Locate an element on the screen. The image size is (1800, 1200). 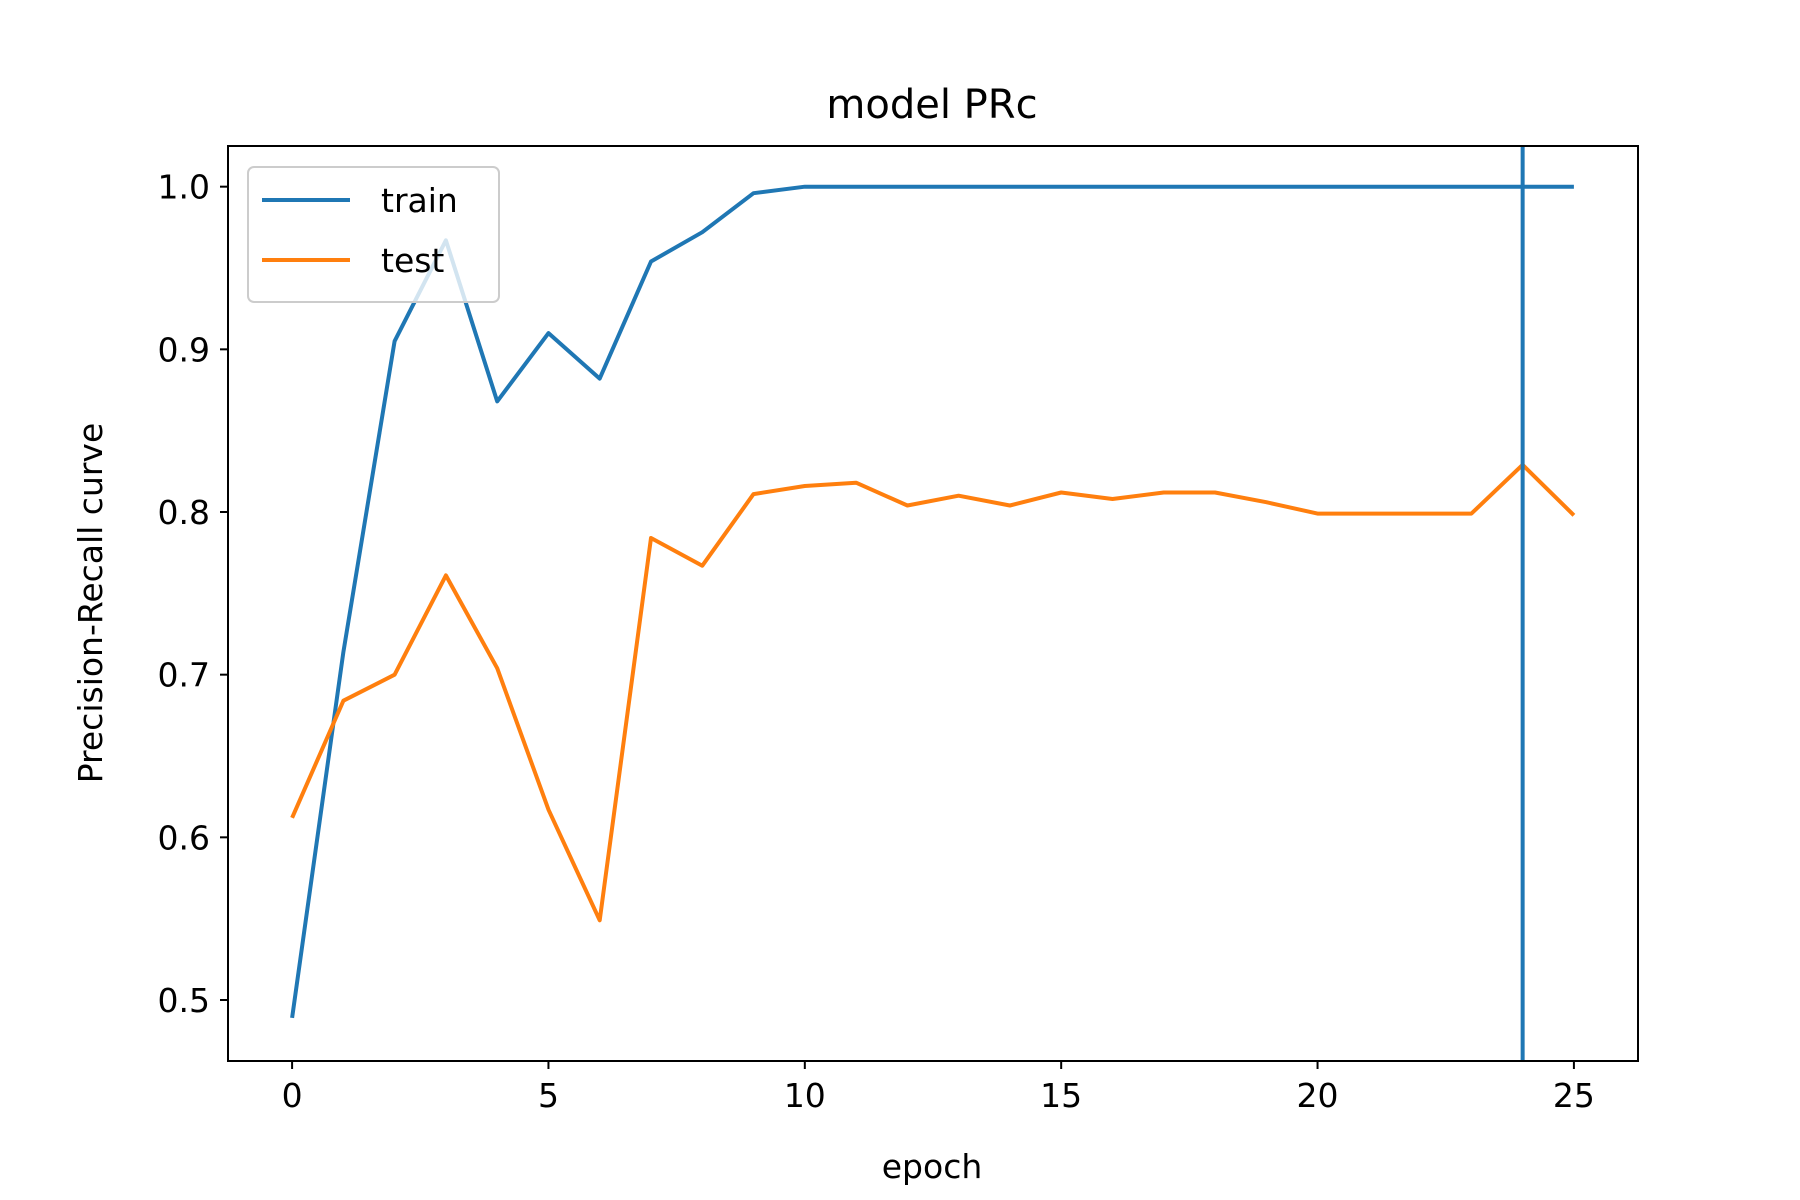
y-axis-label: Precision-Recall curve is located at coordinates (90, 603).